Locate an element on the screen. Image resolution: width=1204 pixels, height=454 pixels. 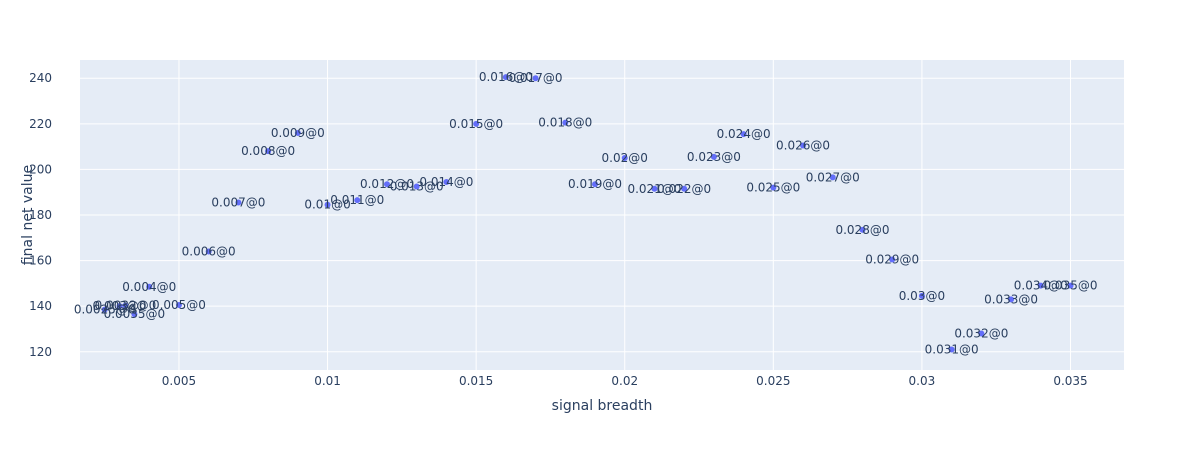
data-label: 0.022@0 is located at coordinates (684, 189).